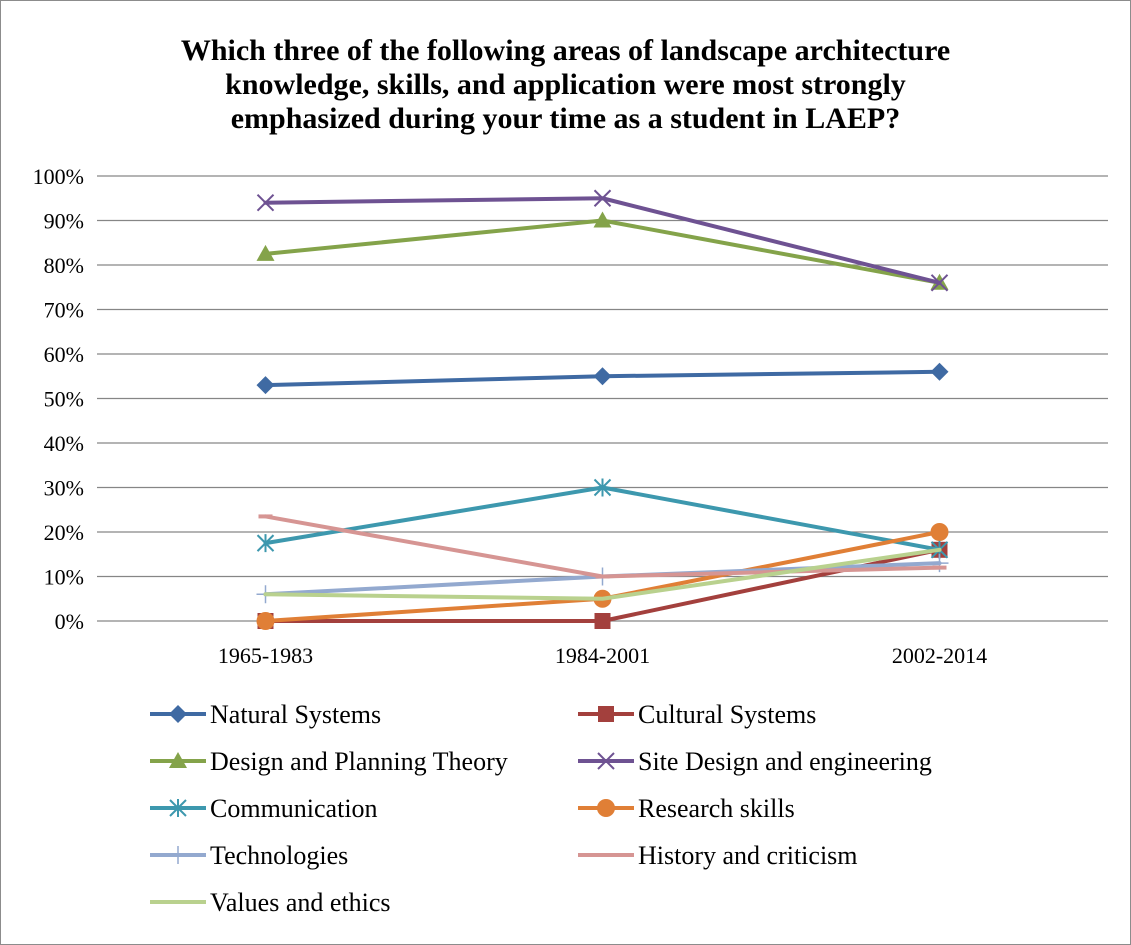  Describe the element at coordinates (939, 655) in the screenshot. I see `x-tick-label: 2002-2014` at that location.